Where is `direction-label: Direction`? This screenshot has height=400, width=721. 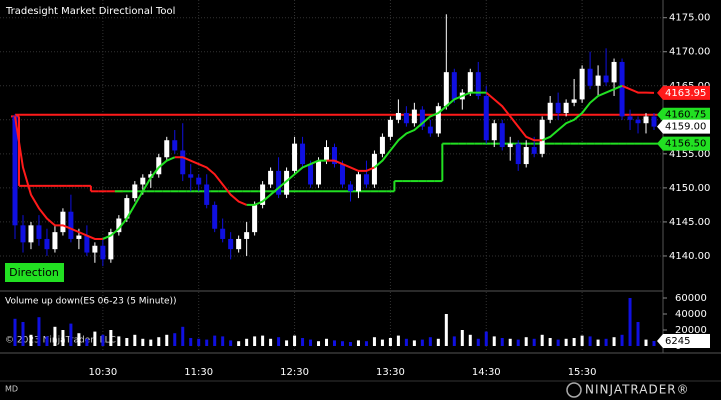 direction-label: Direction is located at coordinates (34, 272).